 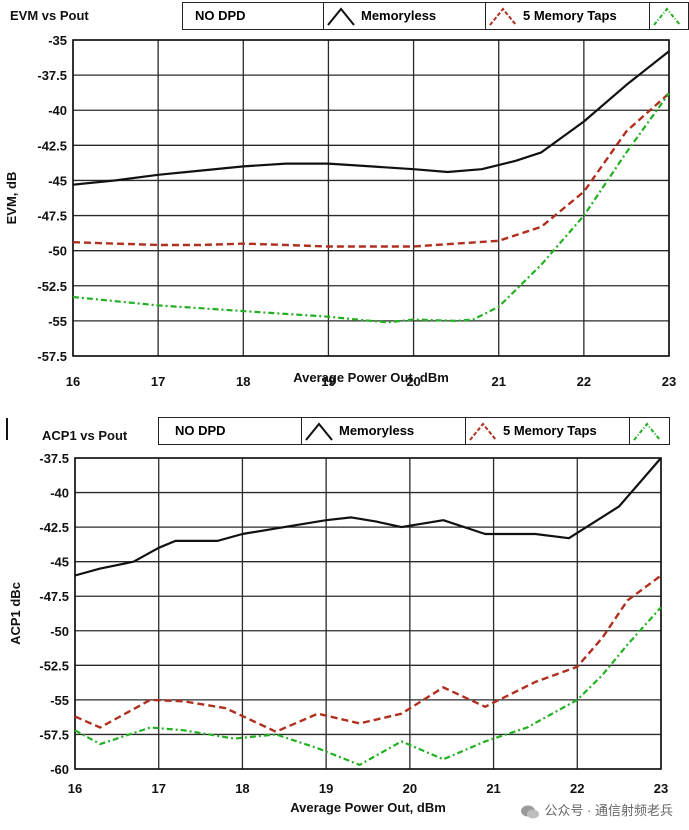 What do you see at coordinates (377, 430) in the screenshot?
I see `legend-label-memoryless-2: Memoryless` at bounding box center [377, 430].